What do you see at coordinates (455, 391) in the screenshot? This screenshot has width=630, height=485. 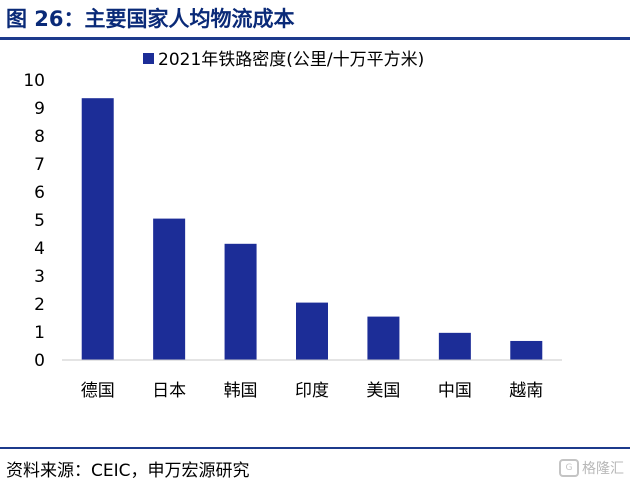 I see `x-tick-label: 中国` at bounding box center [455, 391].